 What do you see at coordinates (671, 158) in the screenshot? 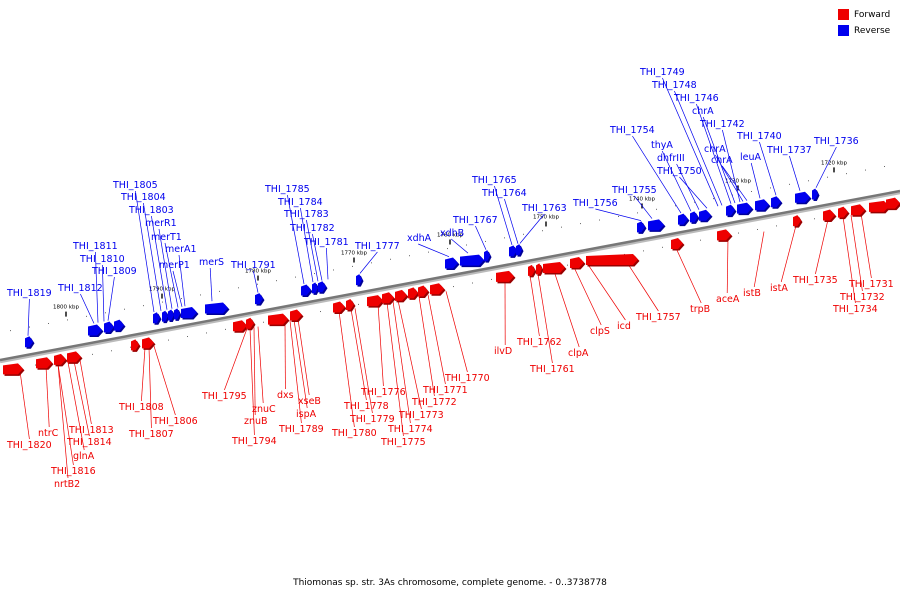
I see `reverse-gene-label: dhfrIII` at bounding box center [671, 158].